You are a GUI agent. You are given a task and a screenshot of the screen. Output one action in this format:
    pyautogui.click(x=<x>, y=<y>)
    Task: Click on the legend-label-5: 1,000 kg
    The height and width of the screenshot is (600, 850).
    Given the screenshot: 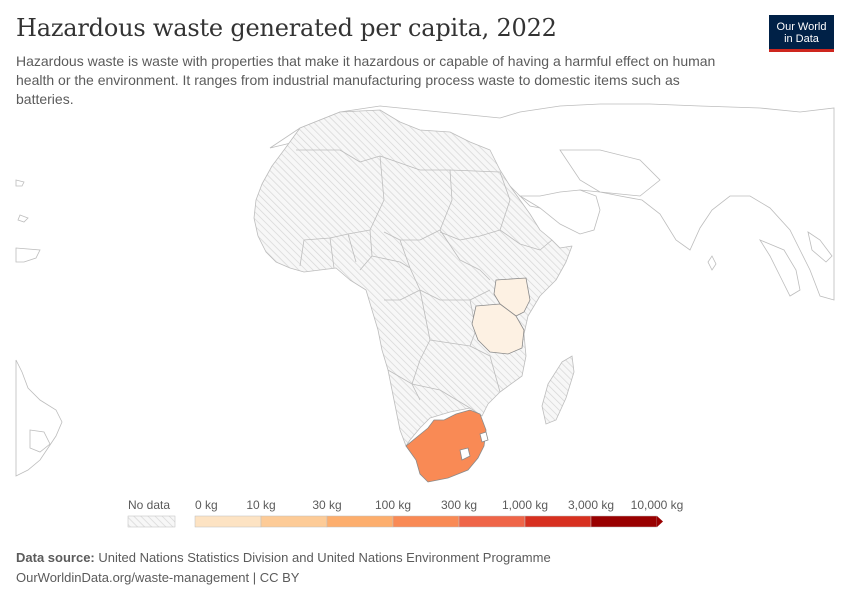 What is the action you would take?
    pyautogui.click(x=525, y=505)
    